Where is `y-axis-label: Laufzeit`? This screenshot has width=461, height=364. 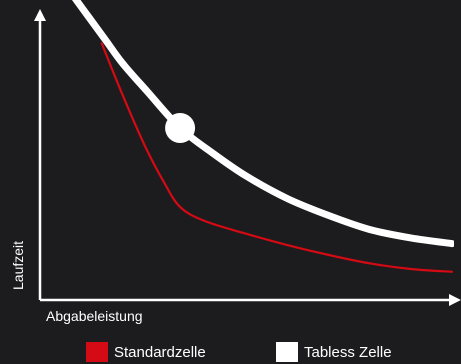 y-axis-label: Laufzeit is located at coordinates (18, 265).